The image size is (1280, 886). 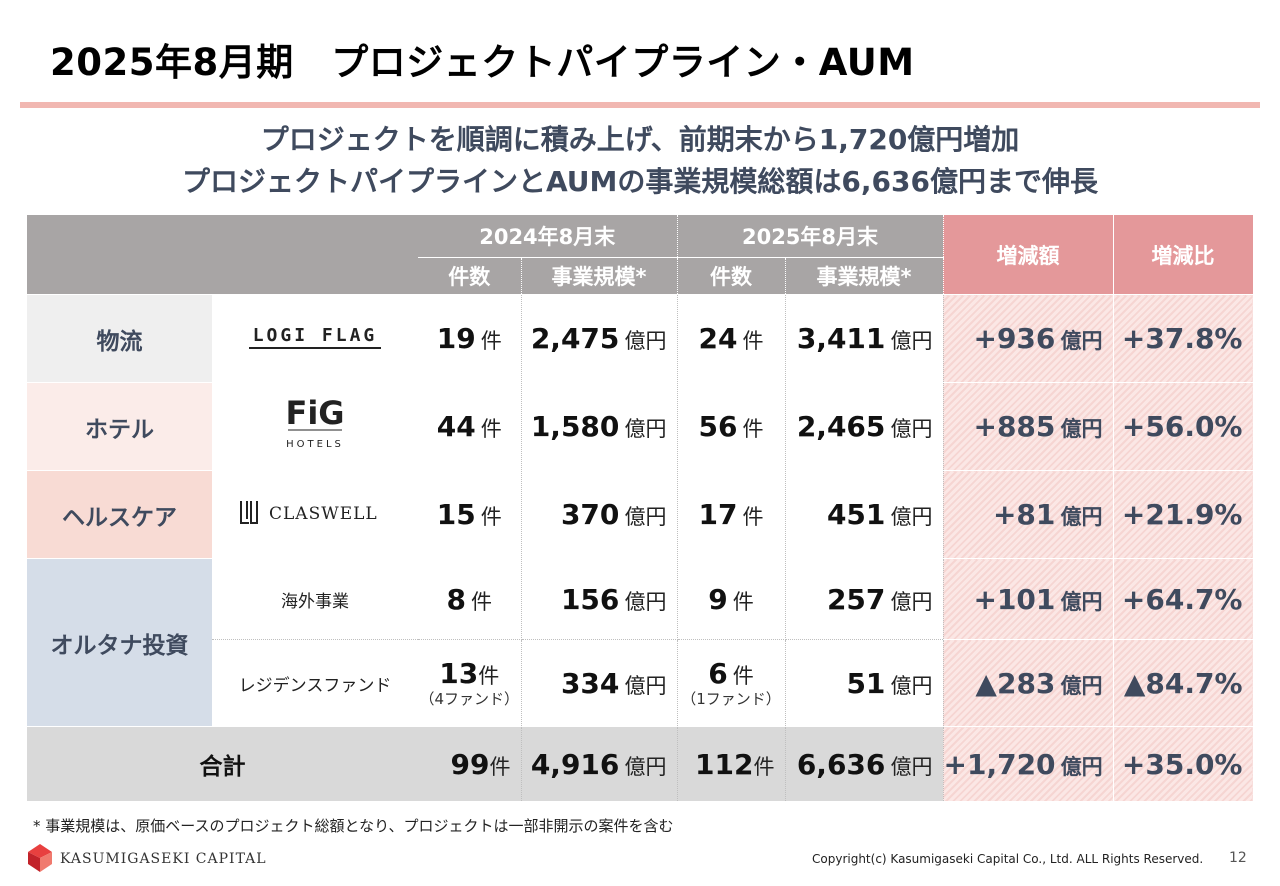 What do you see at coordinates (864, 514) in the screenshot?
I see `scale-2025: 451 億円` at bounding box center [864, 514].